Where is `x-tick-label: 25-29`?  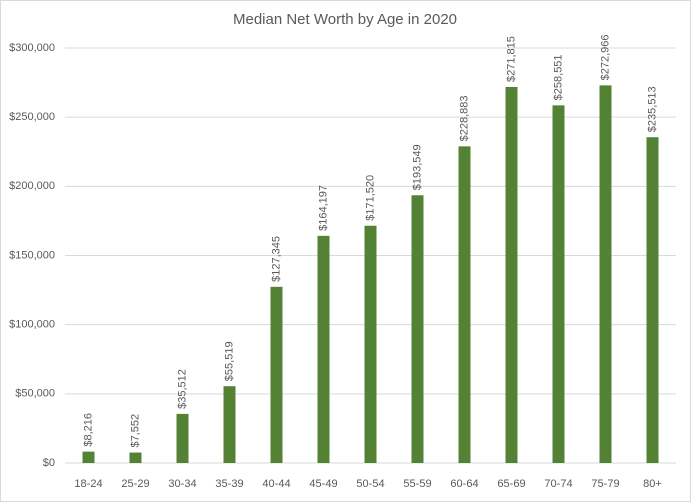
x-tick-label: 25-29 is located at coordinates (135, 484).